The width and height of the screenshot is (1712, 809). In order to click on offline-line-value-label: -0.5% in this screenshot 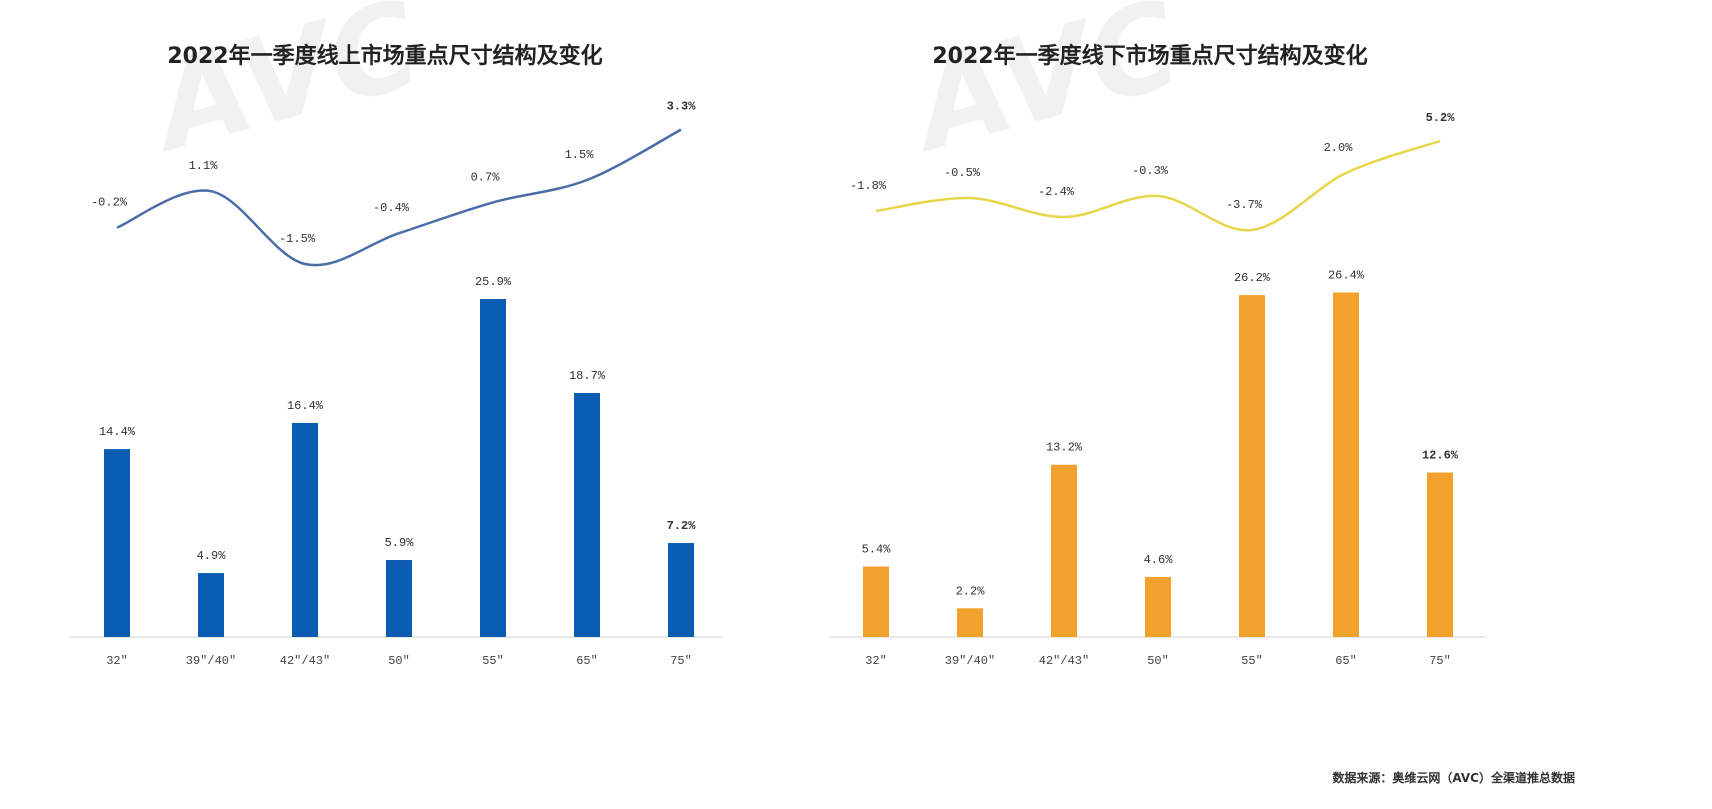, I will do `click(962, 173)`.